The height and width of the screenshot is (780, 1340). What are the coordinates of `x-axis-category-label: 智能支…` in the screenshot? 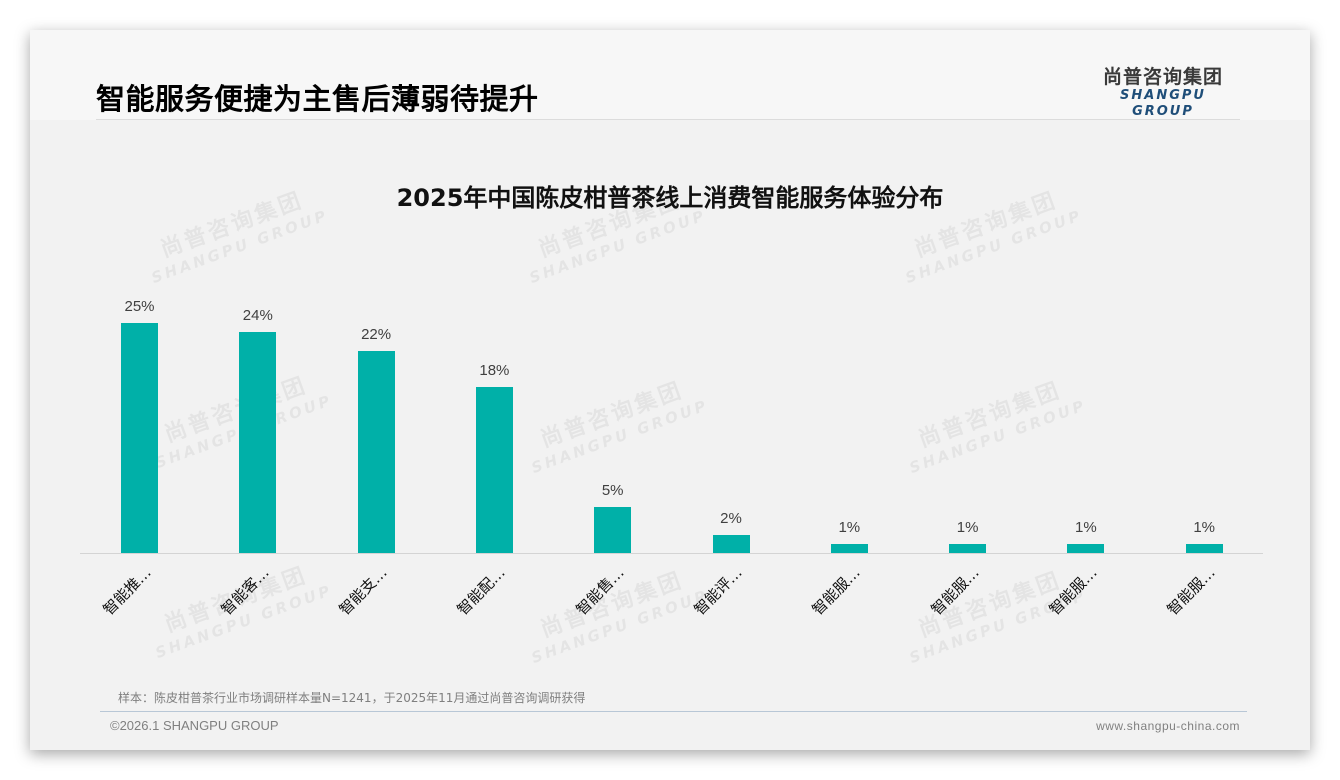 It's located at (363, 591).